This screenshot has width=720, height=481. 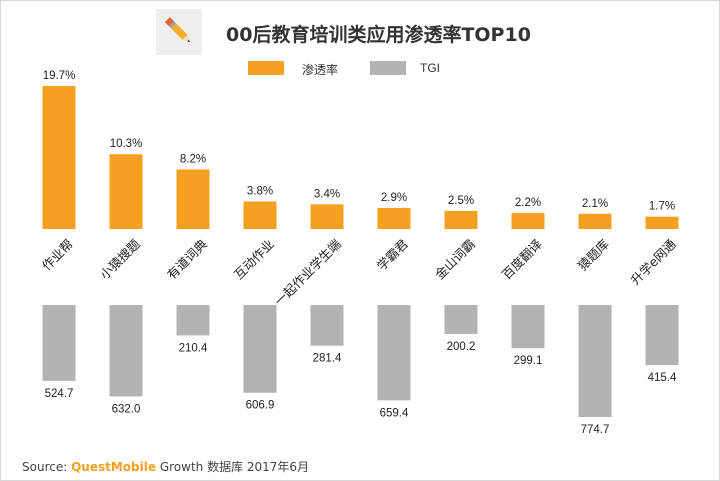 I want to click on penetration-value-label: 8.2%, so click(x=193, y=159).